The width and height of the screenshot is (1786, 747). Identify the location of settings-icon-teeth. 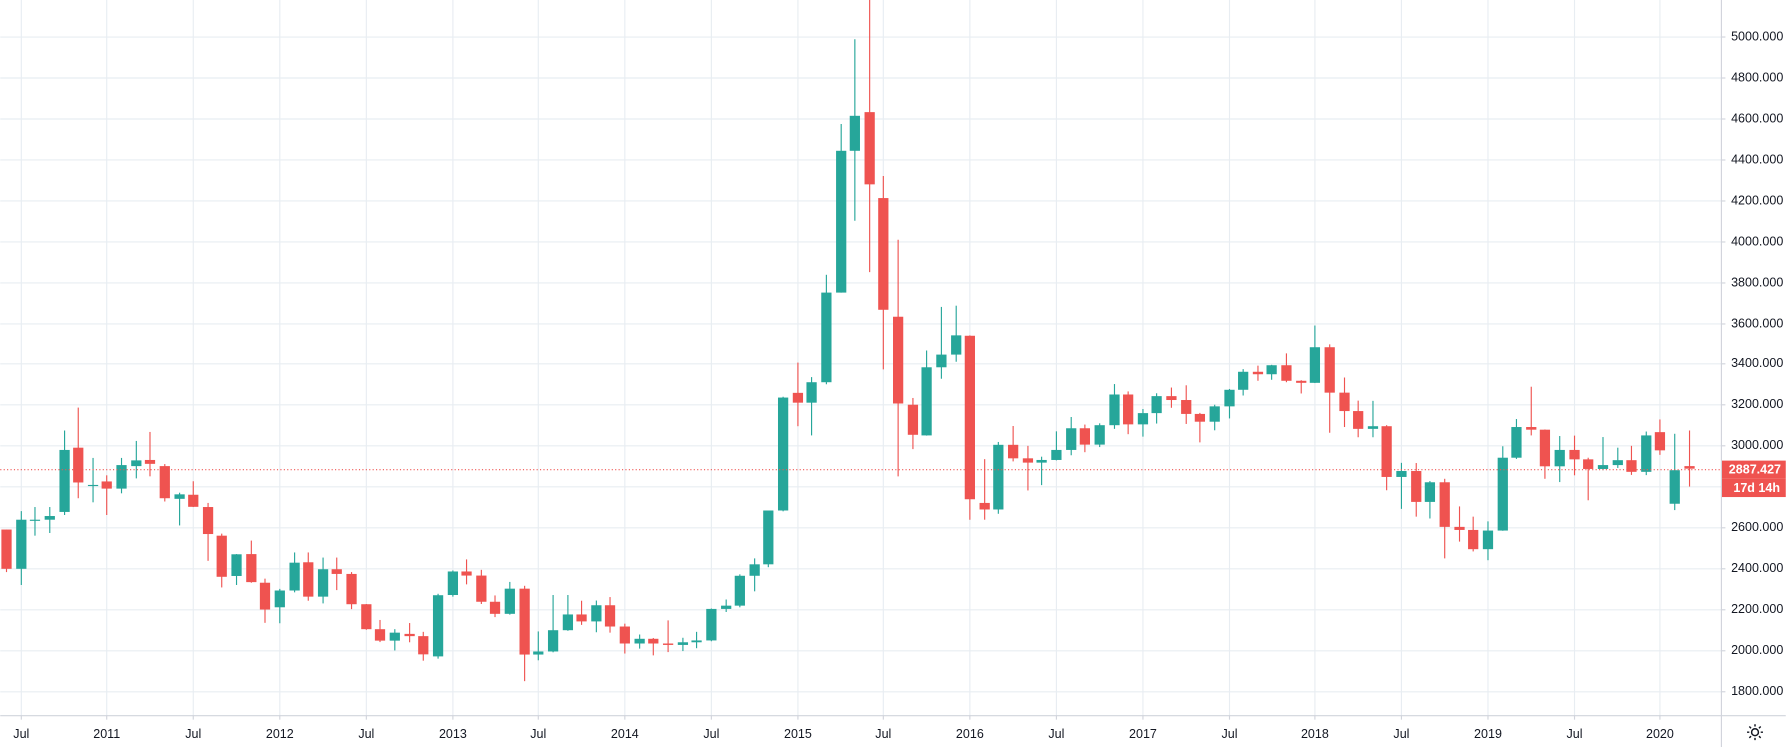
(1755, 732).